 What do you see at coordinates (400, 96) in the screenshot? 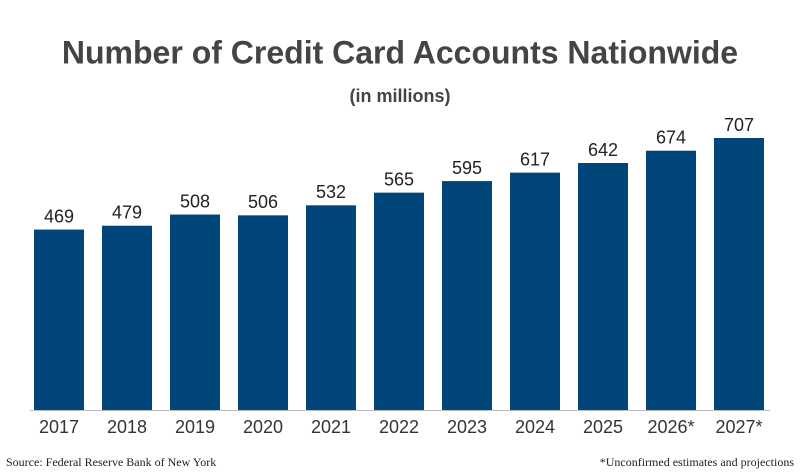
I see `chart-subtitle: (in millions)` at bounding box center [400, 96].